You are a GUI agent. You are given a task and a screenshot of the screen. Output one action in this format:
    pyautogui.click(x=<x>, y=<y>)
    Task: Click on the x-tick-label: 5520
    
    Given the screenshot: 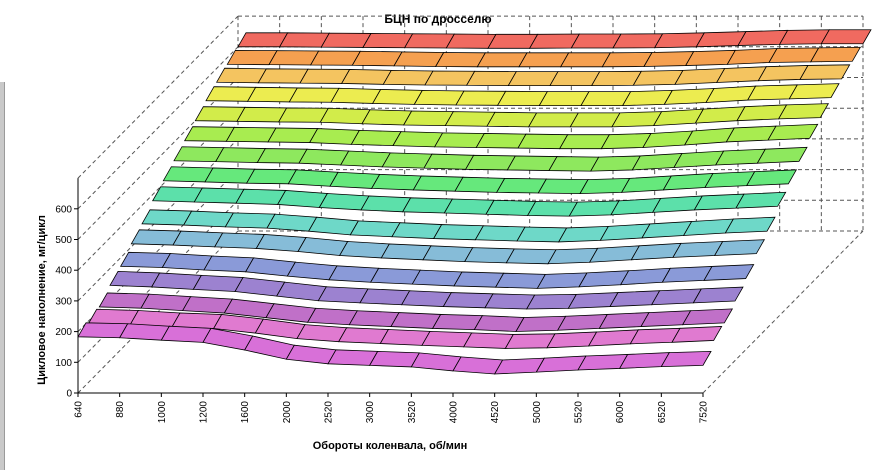 What is the action you would take?
    pyautogui.click(x=579, y=412)
    